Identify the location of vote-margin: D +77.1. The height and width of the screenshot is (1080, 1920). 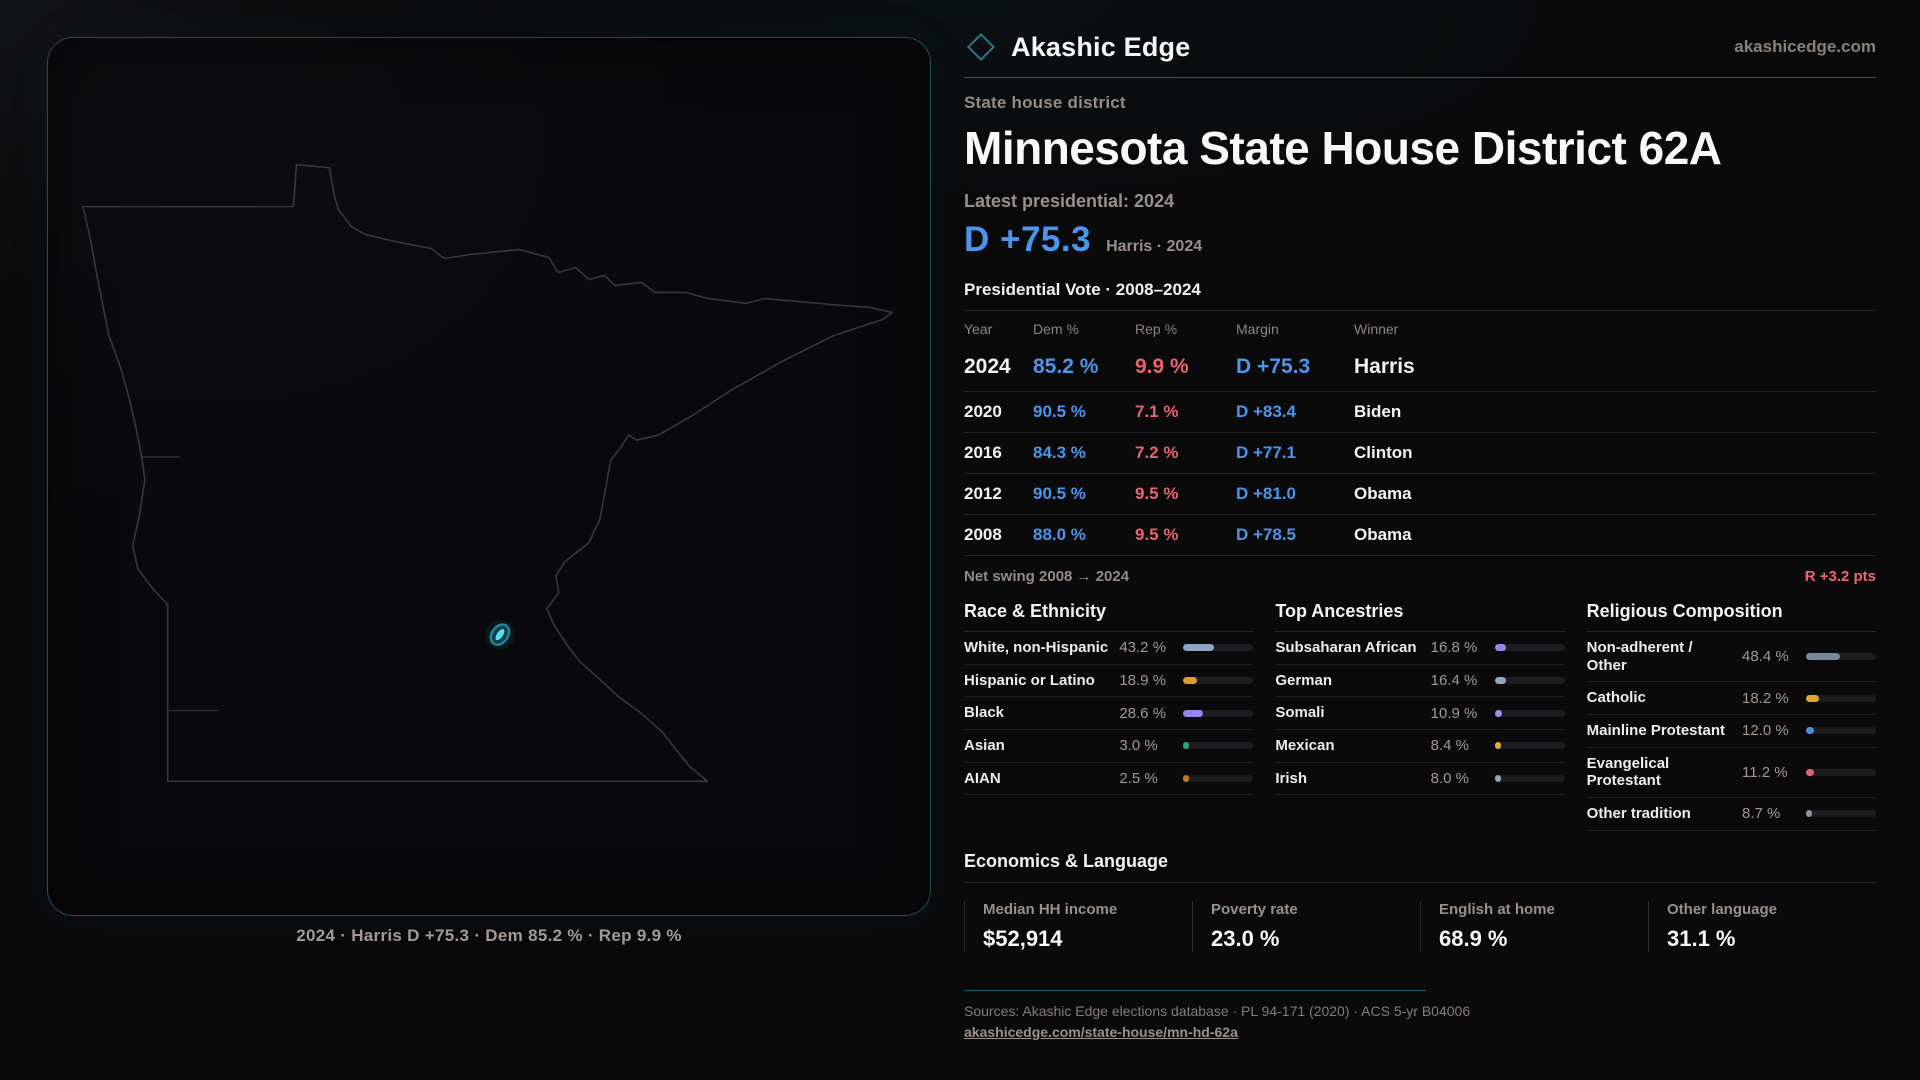
(1266, 452).